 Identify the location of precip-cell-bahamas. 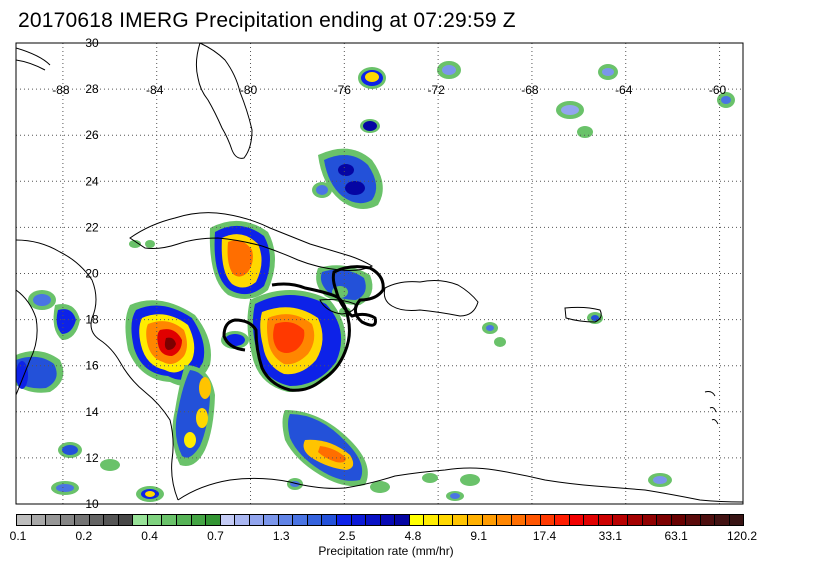
(349, 138).